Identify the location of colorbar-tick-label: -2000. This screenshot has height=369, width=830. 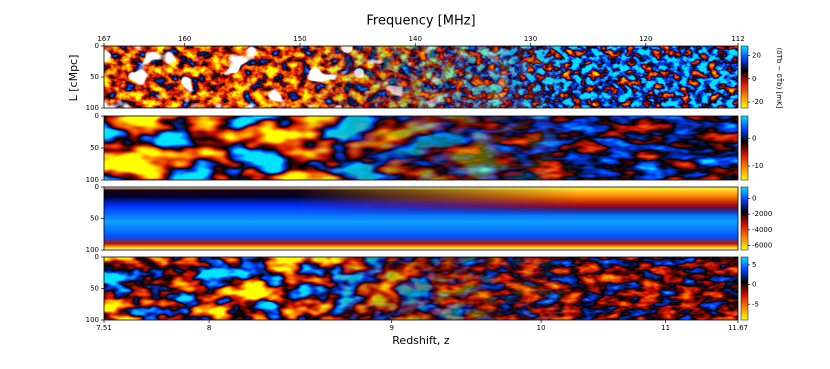
(762, 214).